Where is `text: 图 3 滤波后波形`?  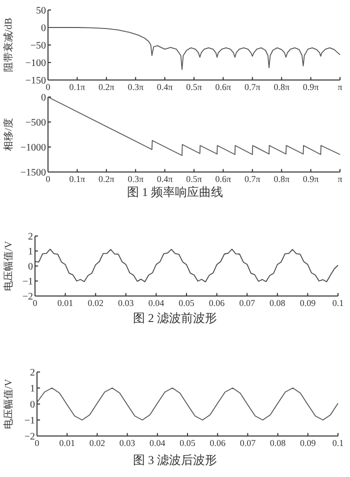
text: 图 3 滤波后波形 is located at coordinates (175, 460).